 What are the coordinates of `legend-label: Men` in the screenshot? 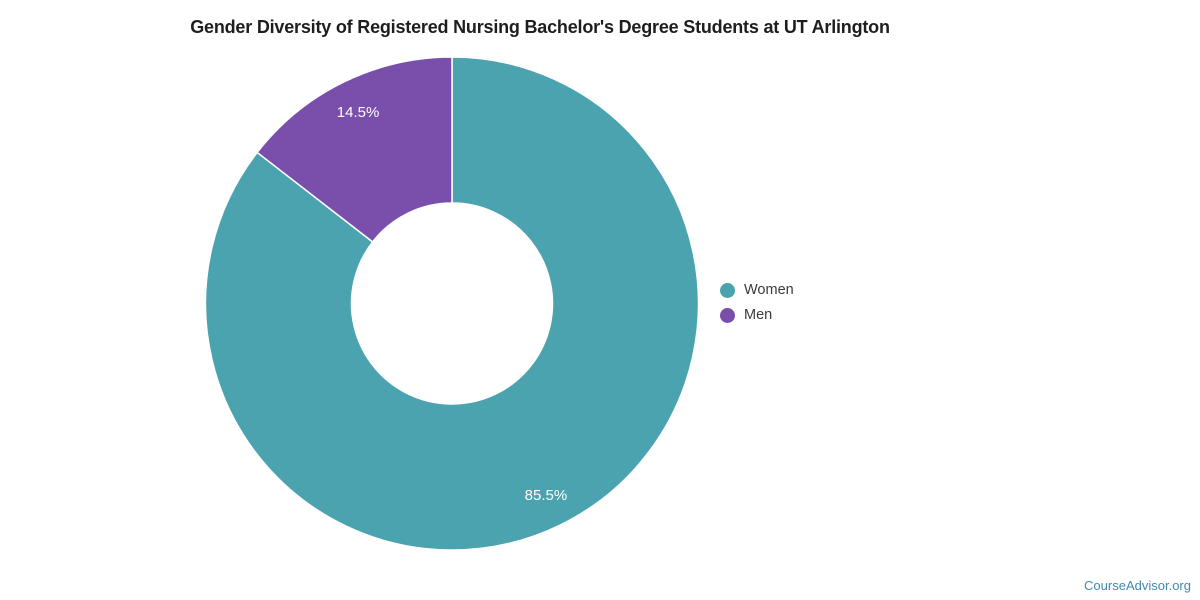 It's located at (758, 315).